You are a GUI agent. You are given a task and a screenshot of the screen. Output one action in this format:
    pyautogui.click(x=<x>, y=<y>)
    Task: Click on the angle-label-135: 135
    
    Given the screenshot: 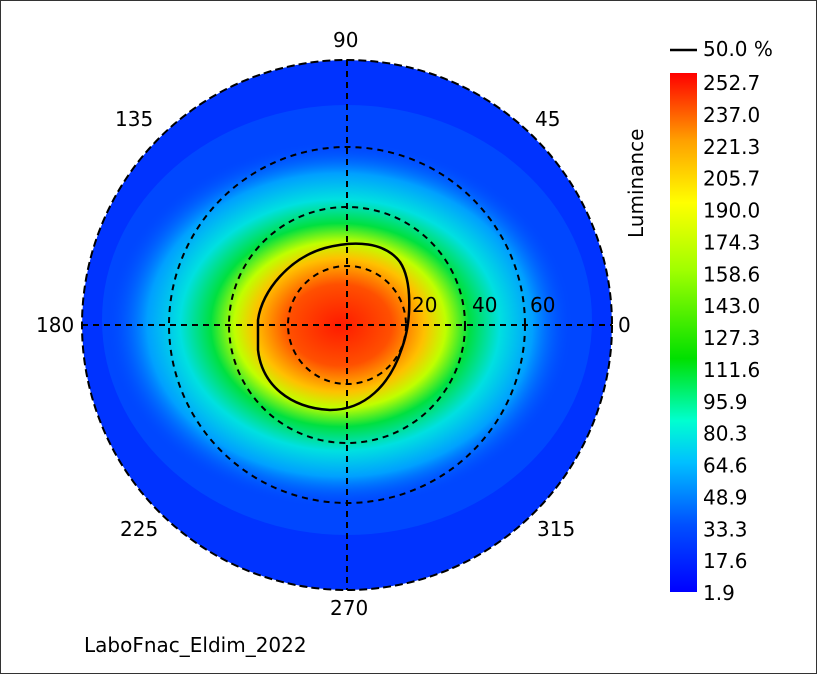 What is the action you would take?
    pyautogui.click(x=134, y=119)
    